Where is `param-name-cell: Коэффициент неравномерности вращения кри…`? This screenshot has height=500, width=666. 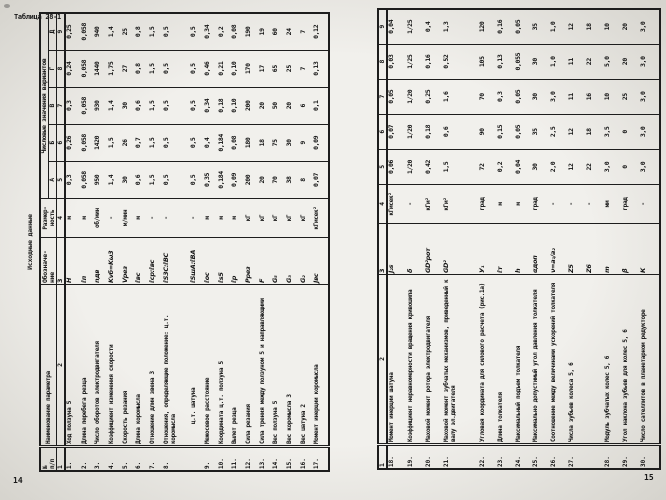 param-name-cell: Коэффициент неравномерности вращения кри… is located at coordinates (416, 359).